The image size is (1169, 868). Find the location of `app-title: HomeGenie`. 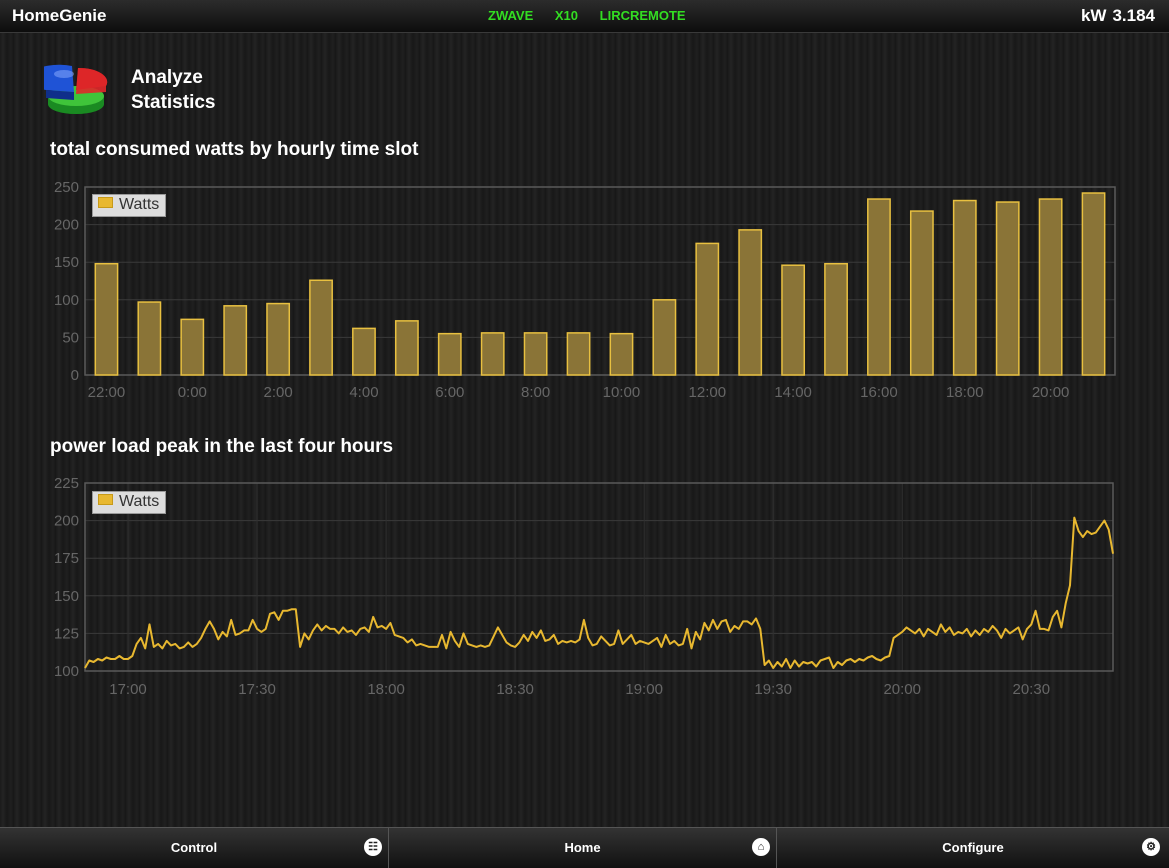

app-title: HomeGenie is located at coordinates (59, 15).